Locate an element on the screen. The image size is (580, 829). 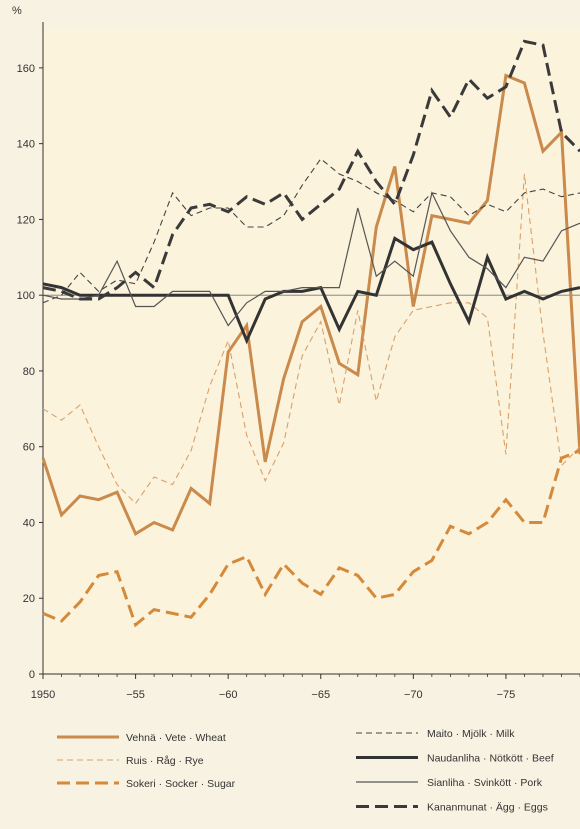
y-tick-label: 60 is located at coordinates (29, 448).